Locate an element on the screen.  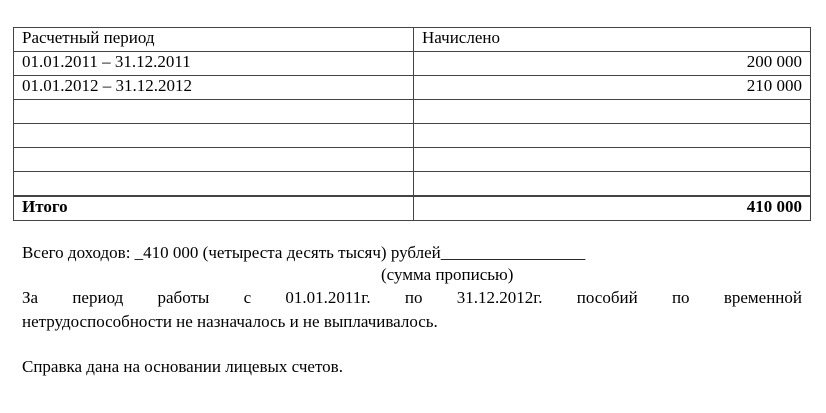
total-label: Итого is located at coordinates (213, 208).